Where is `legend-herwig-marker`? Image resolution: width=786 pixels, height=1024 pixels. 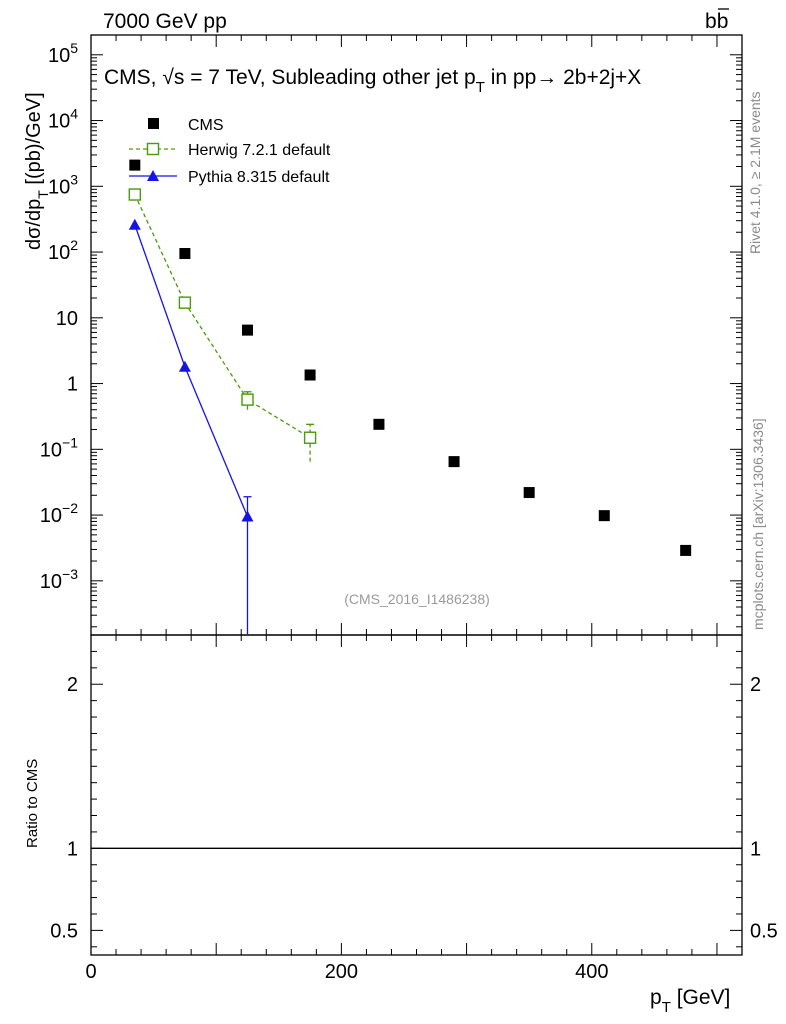 legend-herwig-marker is located at coordinates (153, 149).